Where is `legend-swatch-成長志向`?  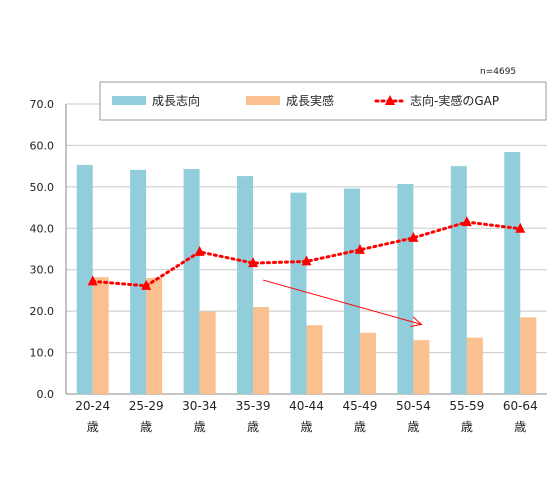
legend-swatch-成長志向 is located at coordinates (129, 100).